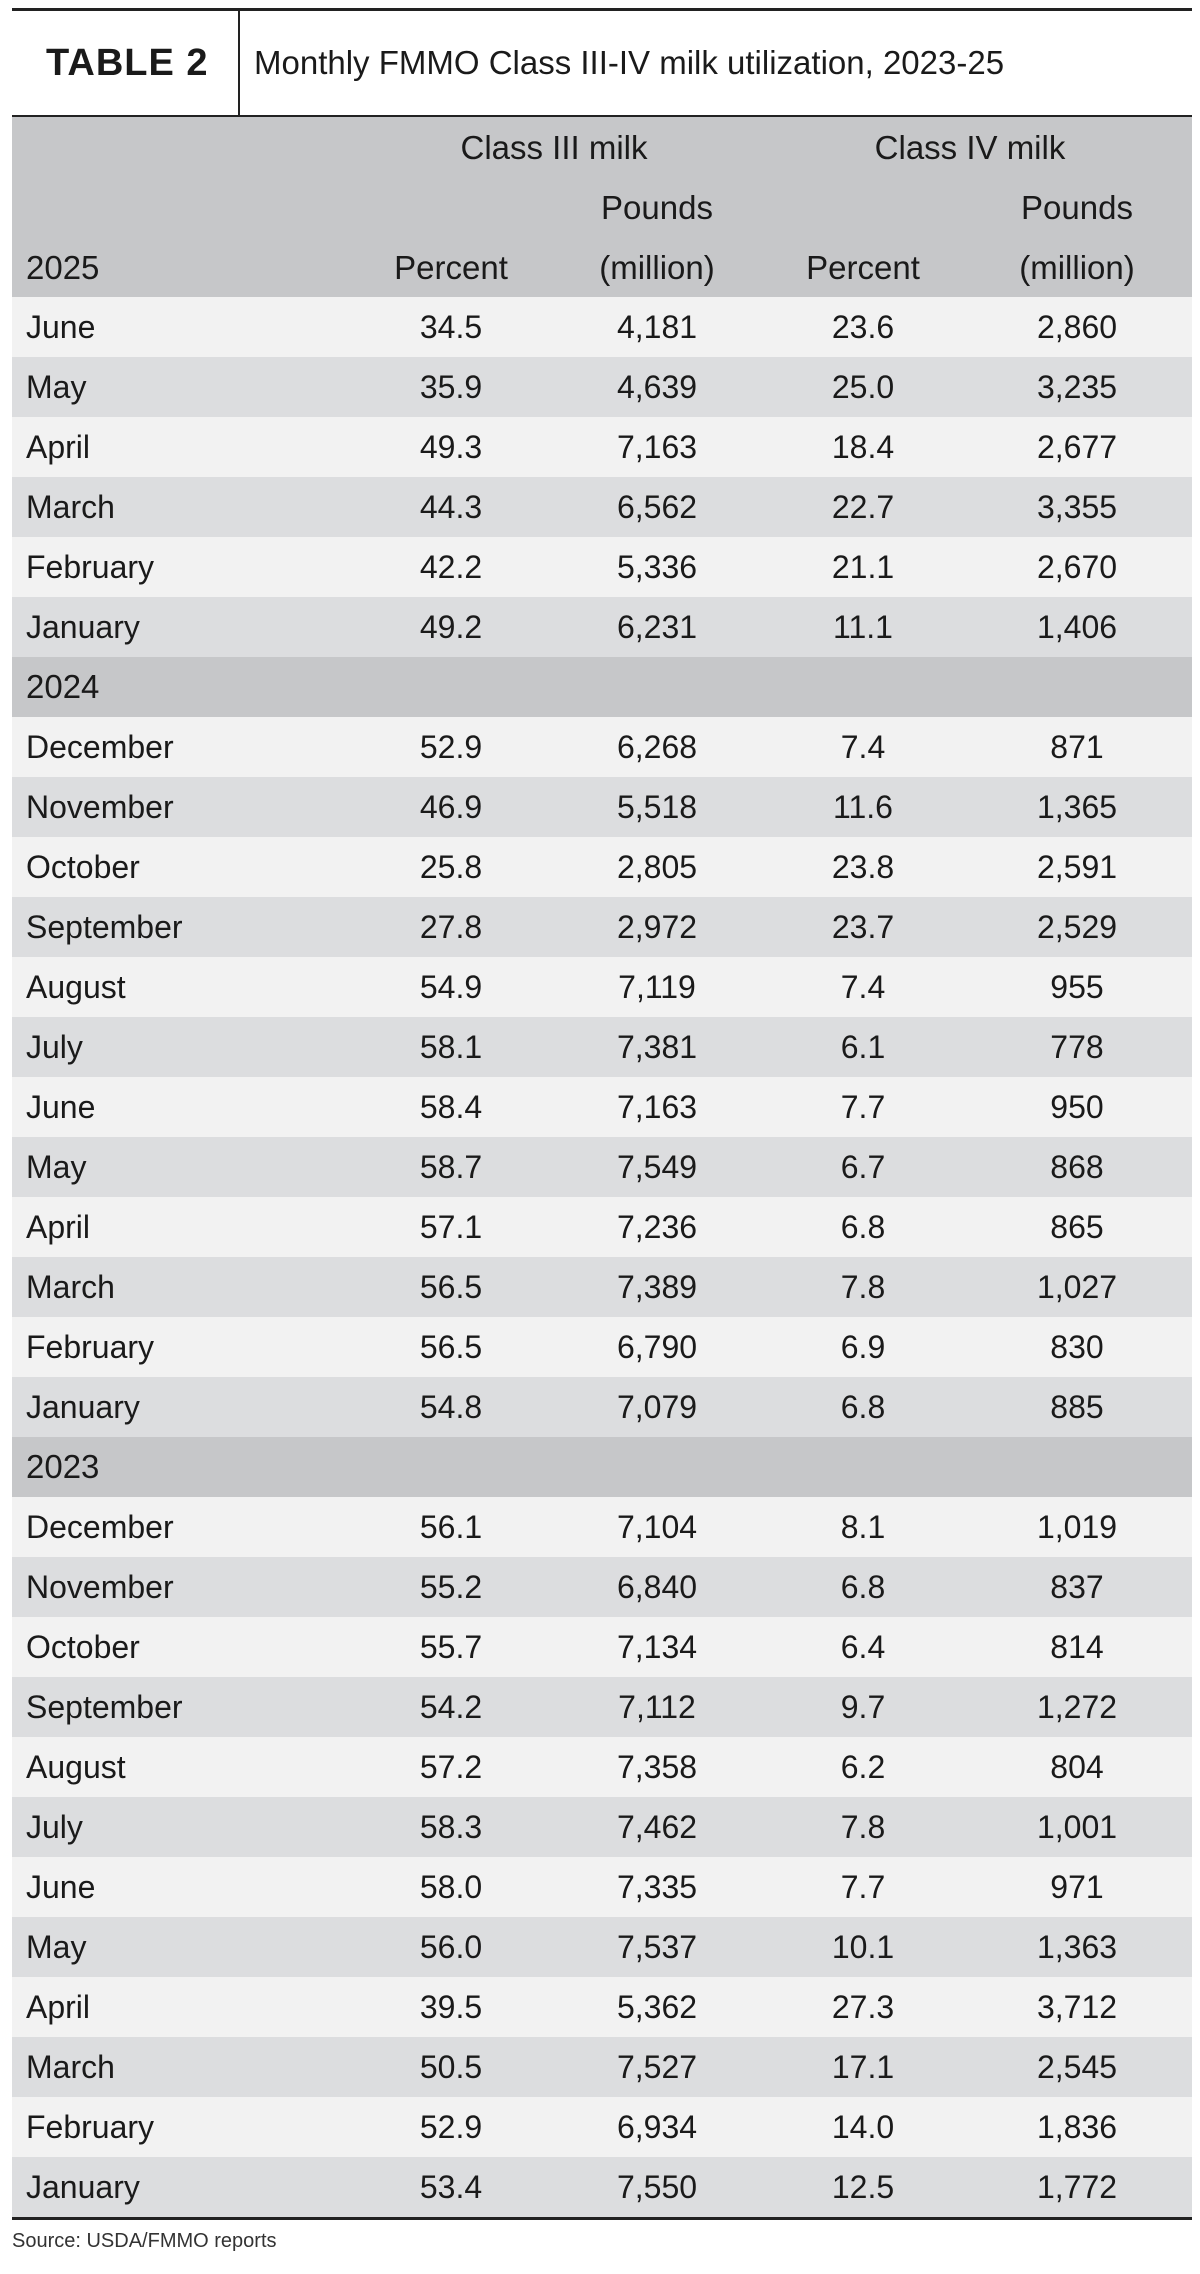 This screenshot has width=1200, height=2274. I want to click on table-row: August 54.9 7,119 7.4 955, so click(602, 987).